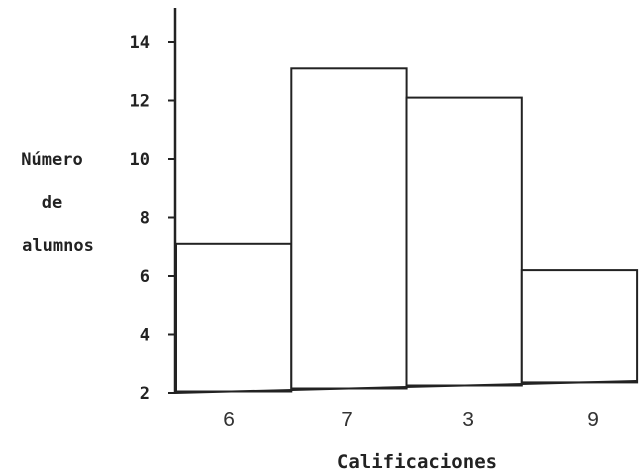 The image size is (639, 475). I want to click on y-tick-label-14: 14, so click(140, 43).